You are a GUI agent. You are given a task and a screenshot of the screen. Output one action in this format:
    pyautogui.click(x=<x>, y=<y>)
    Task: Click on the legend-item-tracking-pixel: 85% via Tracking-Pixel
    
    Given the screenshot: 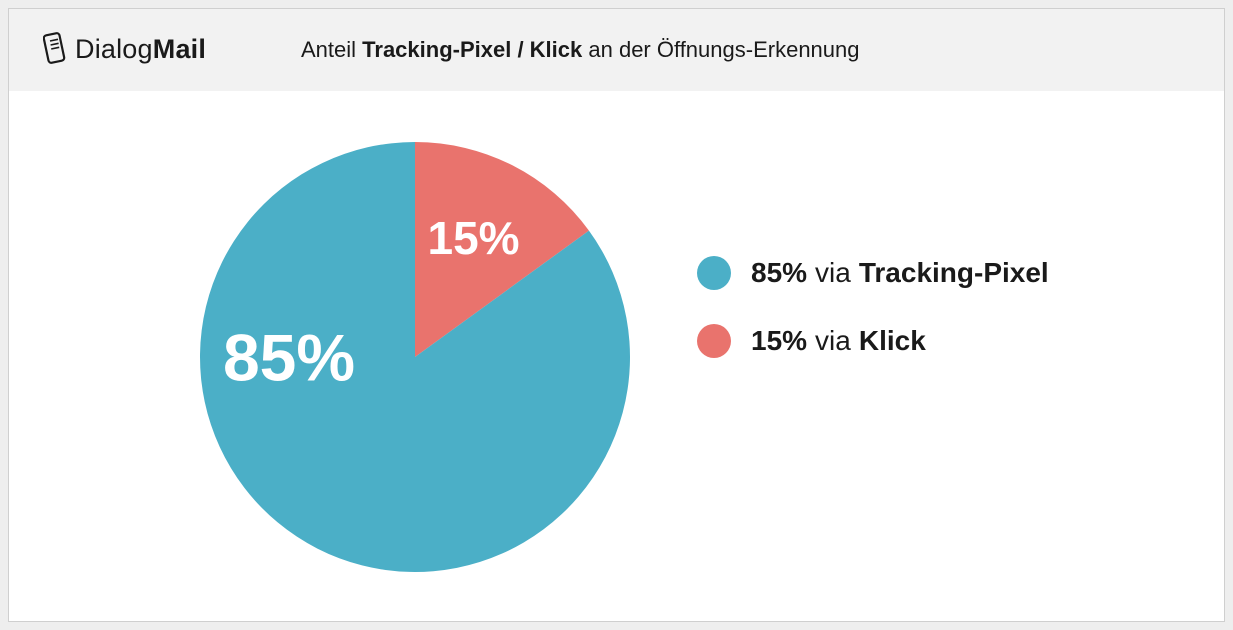 What is the action you would take?
    pyautogui.click(x=873, y=273)
    